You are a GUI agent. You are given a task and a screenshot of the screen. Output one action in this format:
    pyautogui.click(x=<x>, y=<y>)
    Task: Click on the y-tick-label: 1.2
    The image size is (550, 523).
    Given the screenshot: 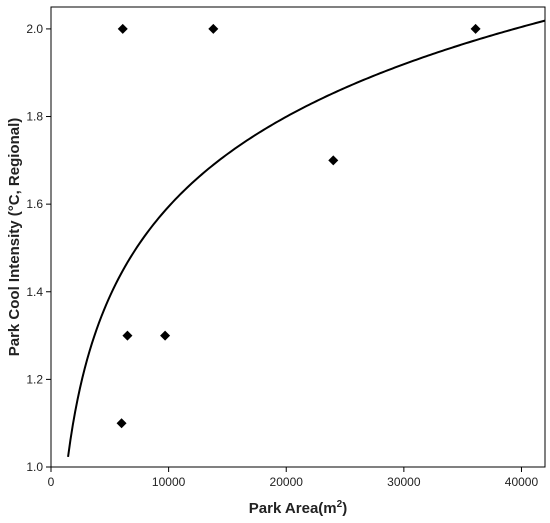 What is the action you would take?
    pyautogui.click(x=34, y=379)
    